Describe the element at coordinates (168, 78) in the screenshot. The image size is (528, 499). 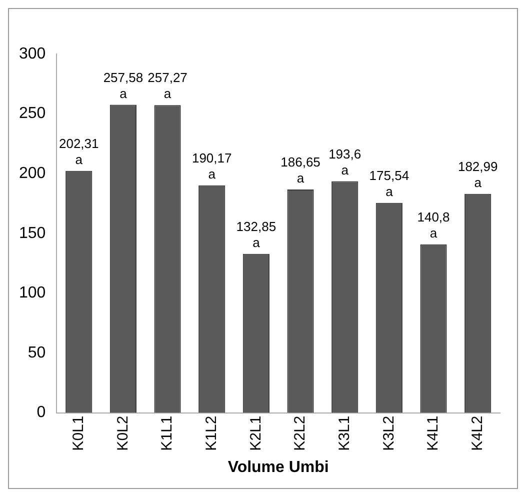
I see `data-label: 257,27` at that location.